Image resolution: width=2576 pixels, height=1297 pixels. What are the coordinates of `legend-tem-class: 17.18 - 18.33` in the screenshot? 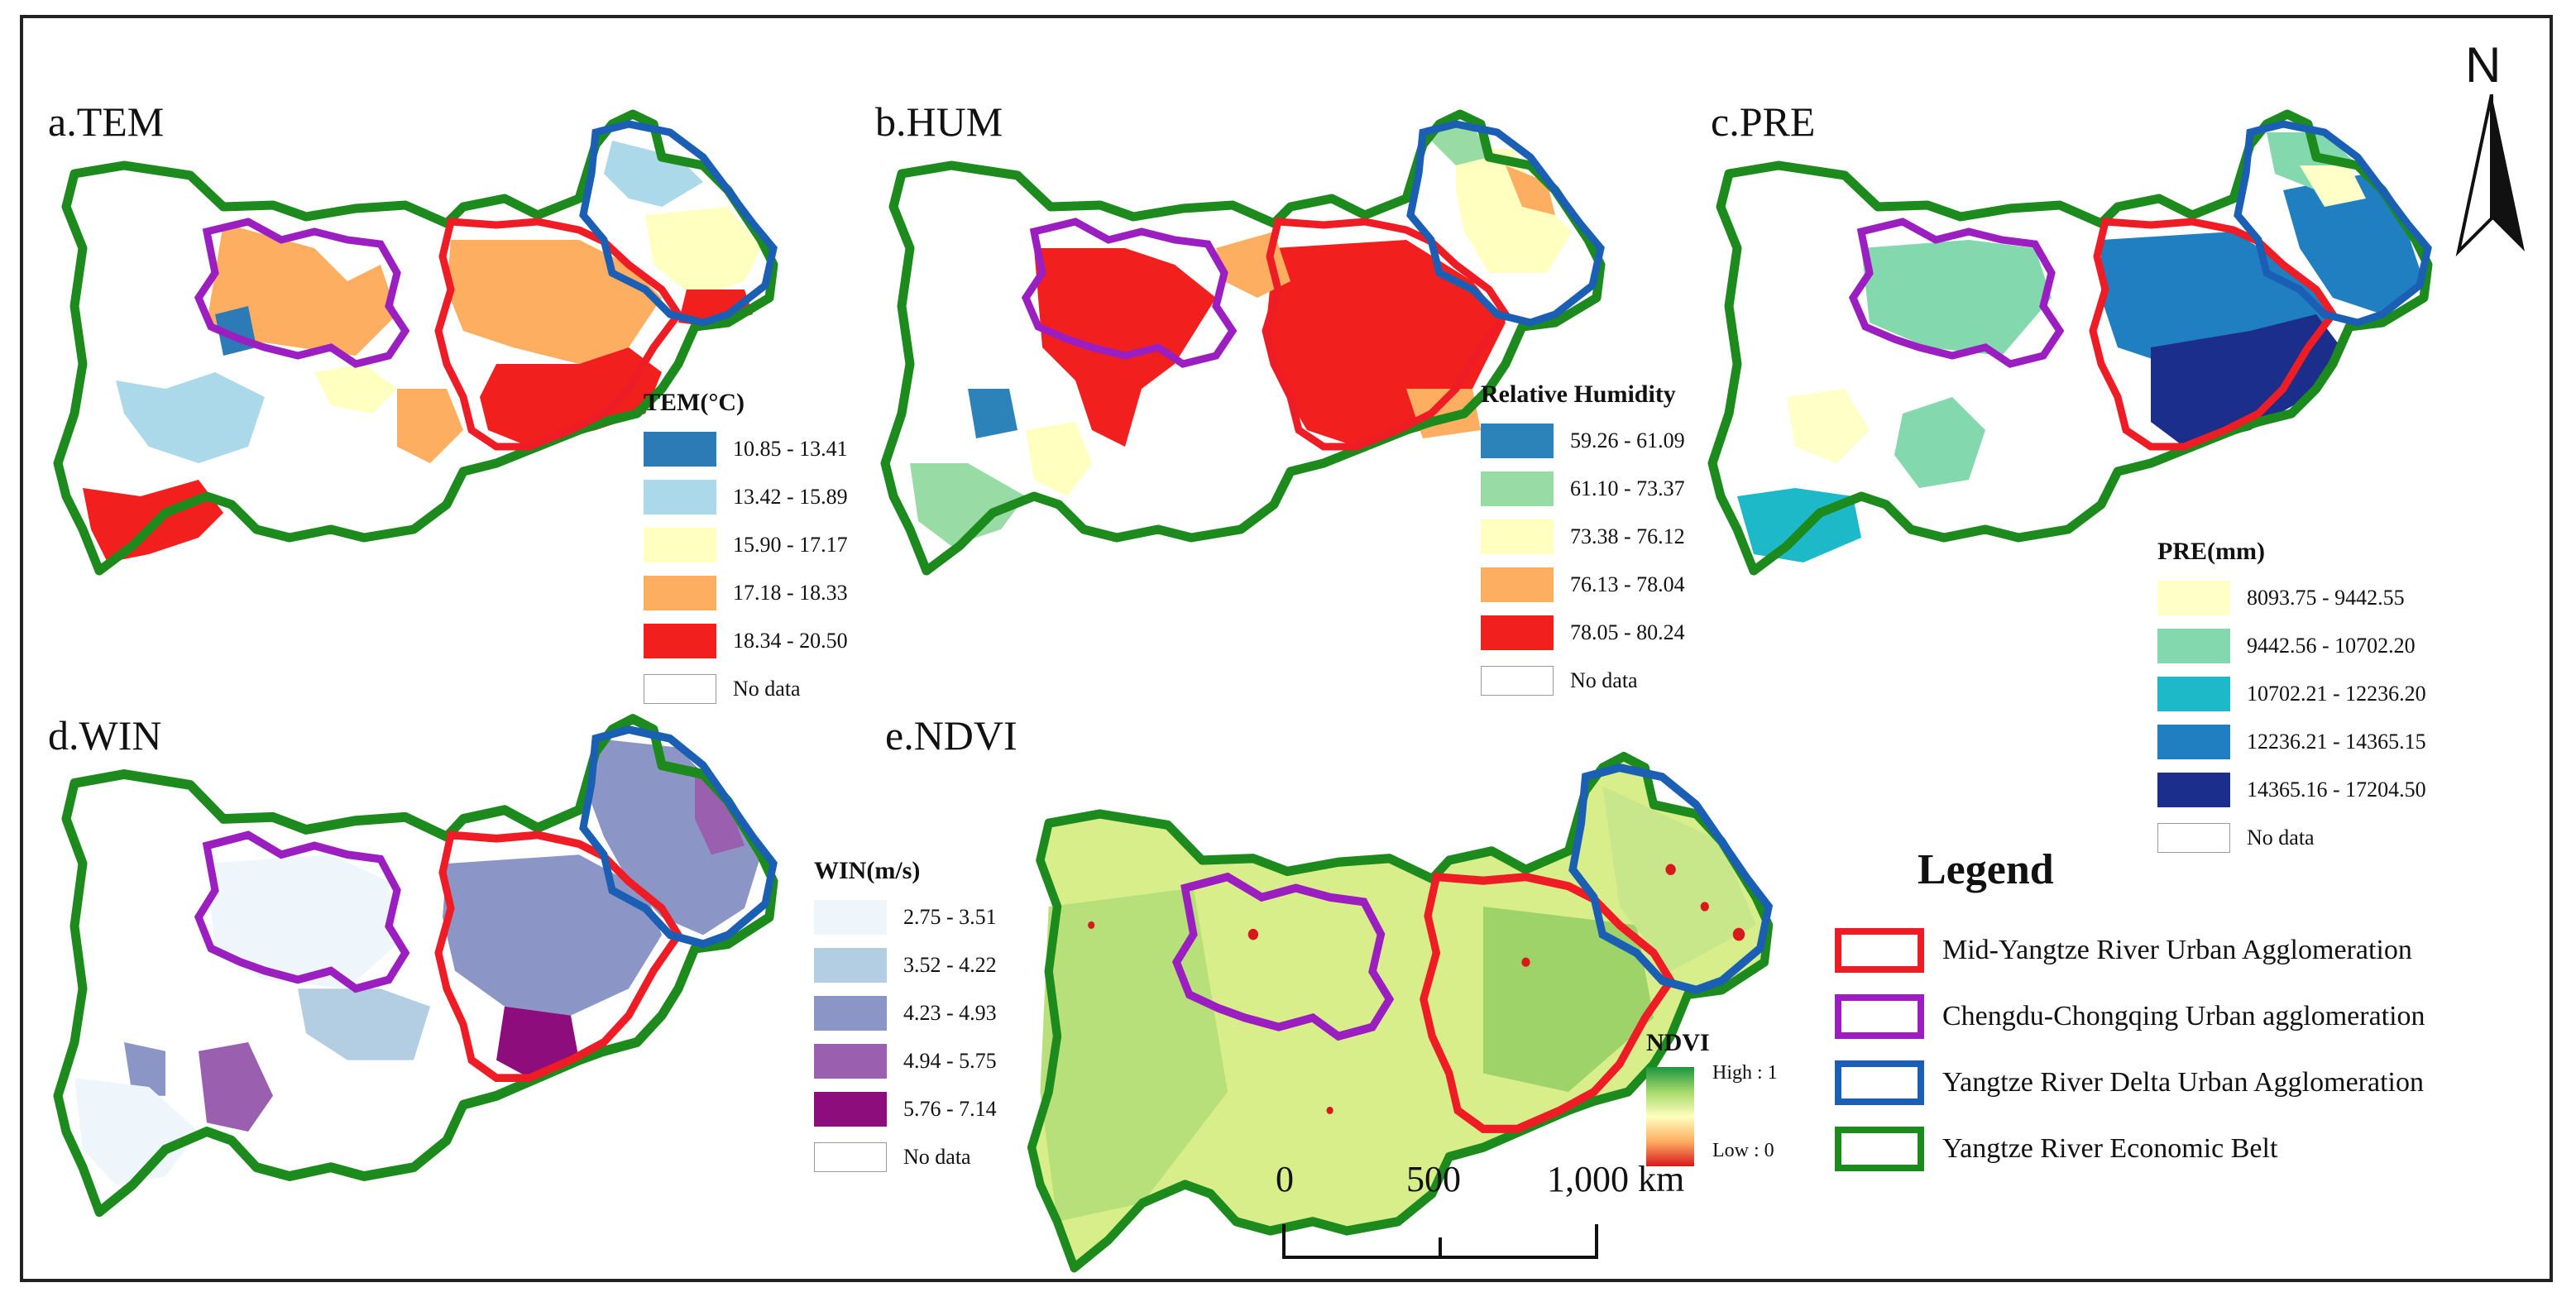 It's located at (746, 593).